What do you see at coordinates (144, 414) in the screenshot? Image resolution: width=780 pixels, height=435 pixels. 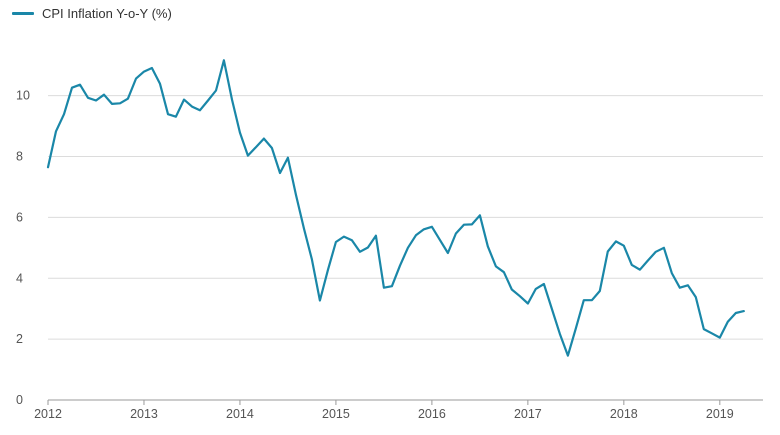 I see `x-tick-label: 2013` at bounding box center [144, 414].